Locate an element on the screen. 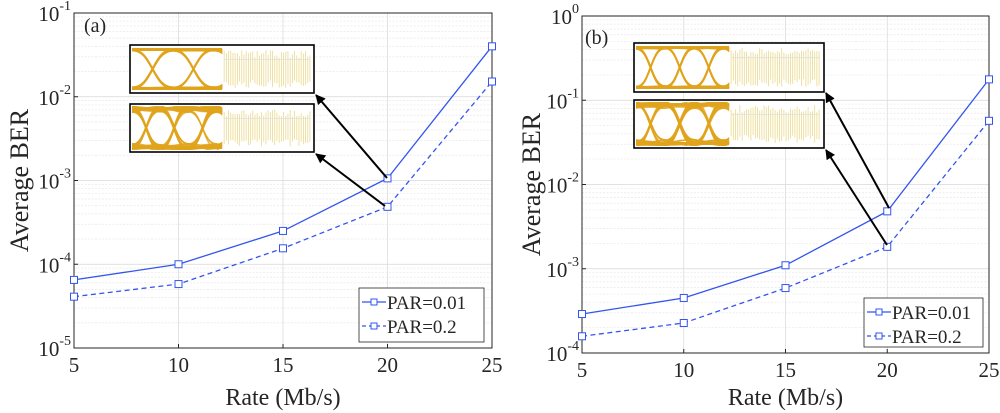  panel-label: (a) is located at coordinates (95, 26).